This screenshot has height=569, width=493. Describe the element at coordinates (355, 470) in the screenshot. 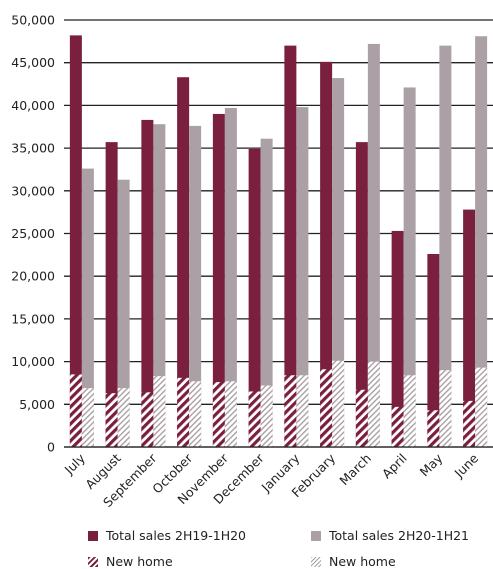

I see `x-tick-label: March` at that location.